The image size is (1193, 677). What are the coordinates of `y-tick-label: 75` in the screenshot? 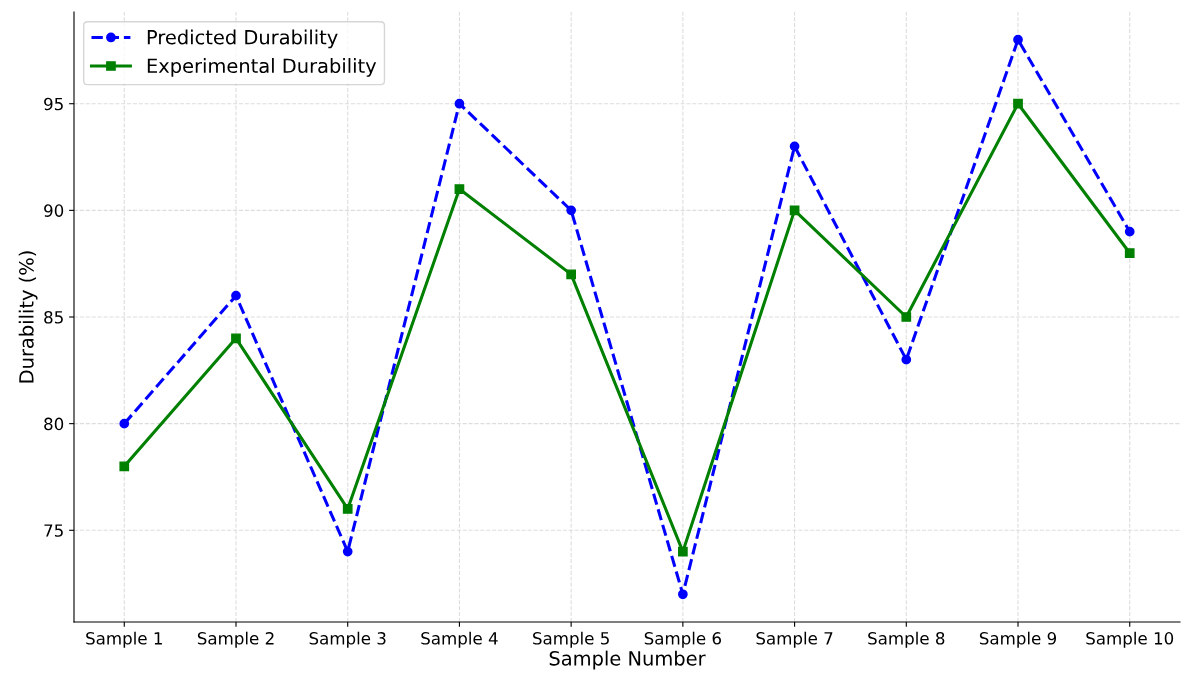 It's located at (53, 530).